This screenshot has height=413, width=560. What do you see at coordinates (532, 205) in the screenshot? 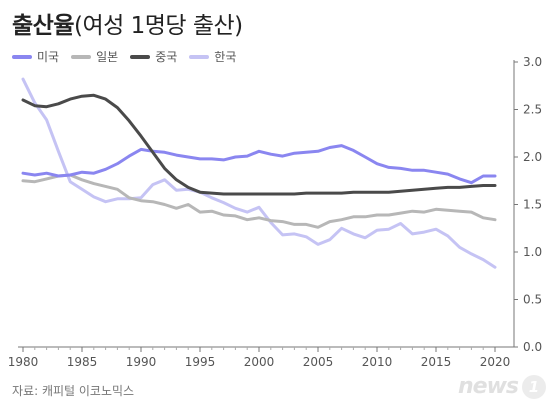
I see `y-tick-label: 1.5` at bounding box center [532, 205].